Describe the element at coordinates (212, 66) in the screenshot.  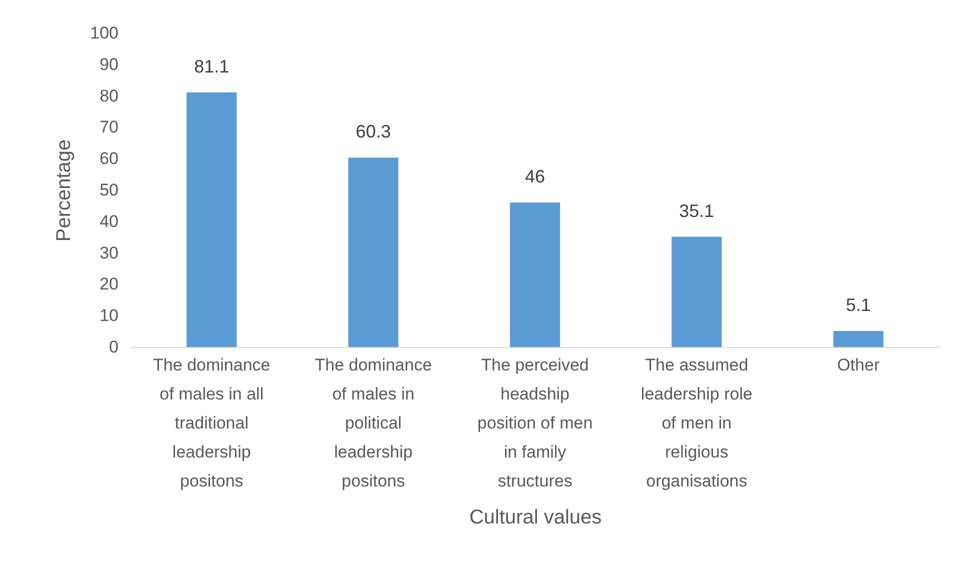
I see `data-label: 81.1` at that location.